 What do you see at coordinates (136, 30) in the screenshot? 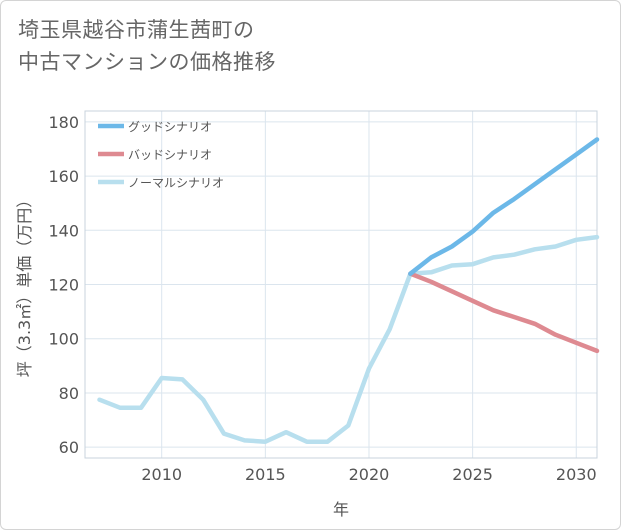
I see `chart-title-line1: 埼玉県越谷市蒲生茜町の` at bounding box center [136, 30].